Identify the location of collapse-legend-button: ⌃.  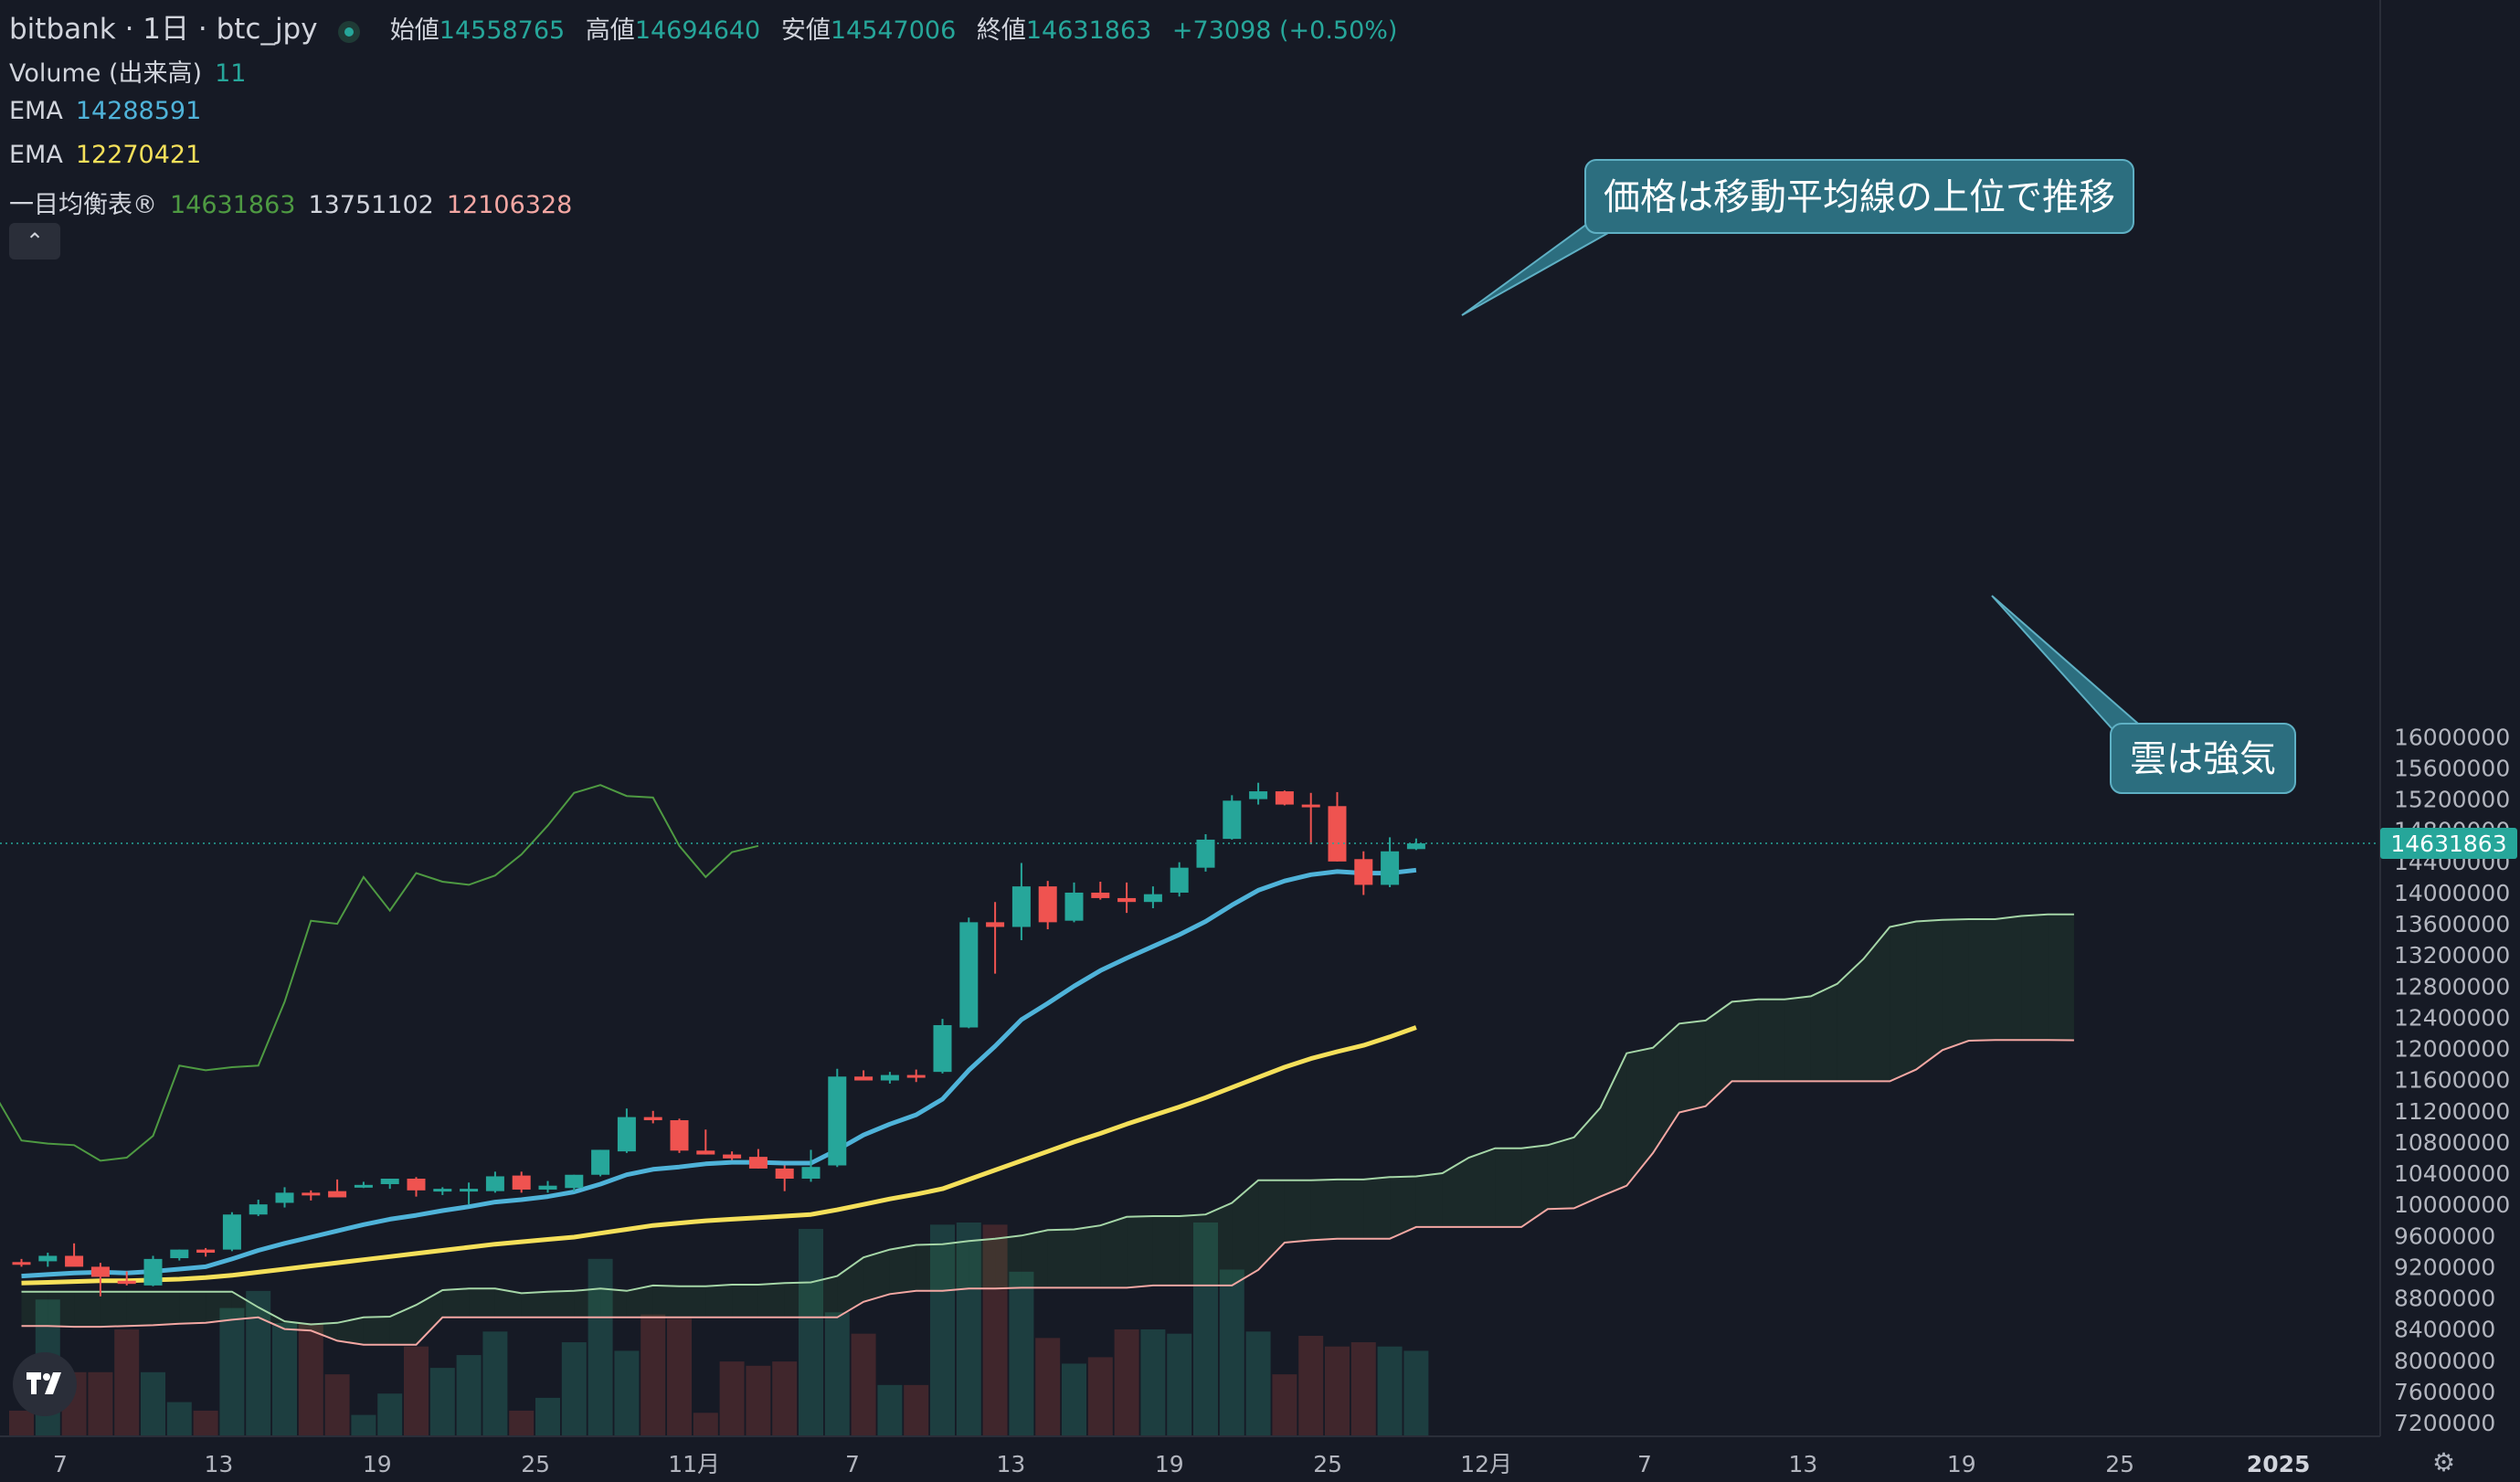
(35, 241).